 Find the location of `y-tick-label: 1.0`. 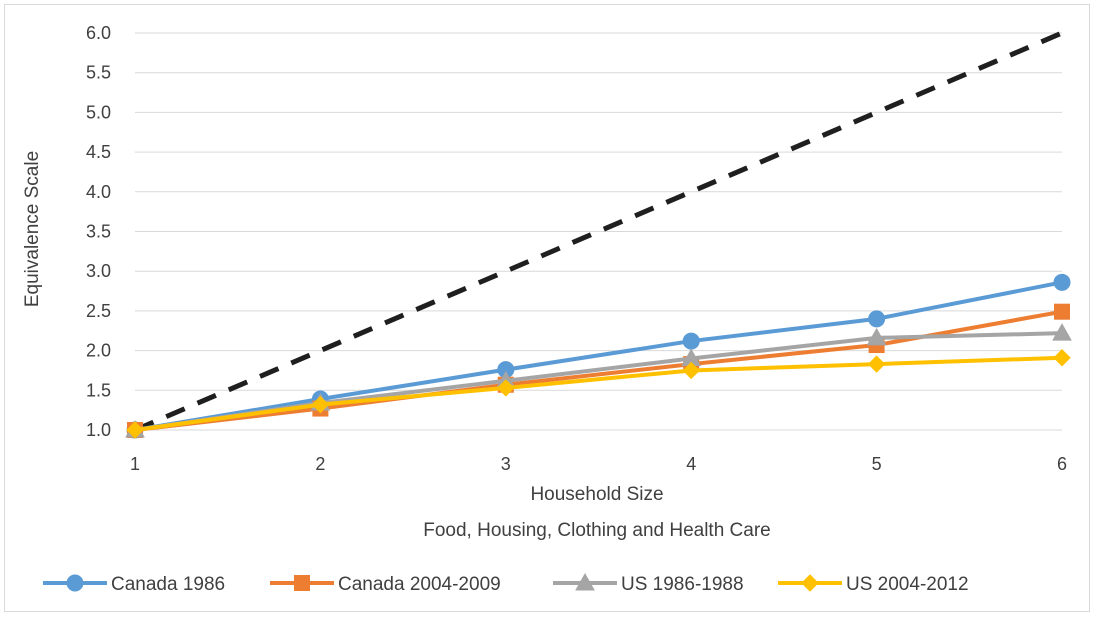

y-tick-label: 1.0 is located at coordinates (98, 430).